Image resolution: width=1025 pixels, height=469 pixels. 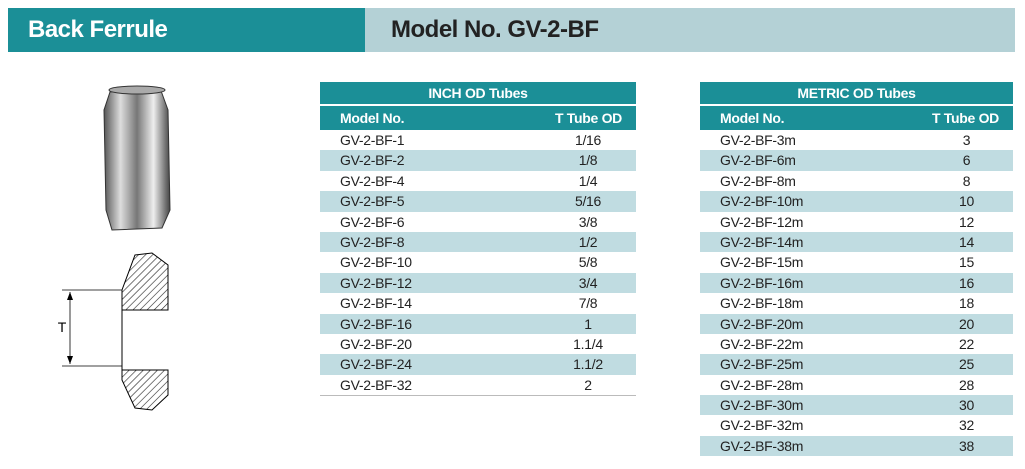 What do you see at coordinates (762, 343) in the screenshot?
I see `table-cell: GV-2-BF-22m` at bounding box center [762, 343].